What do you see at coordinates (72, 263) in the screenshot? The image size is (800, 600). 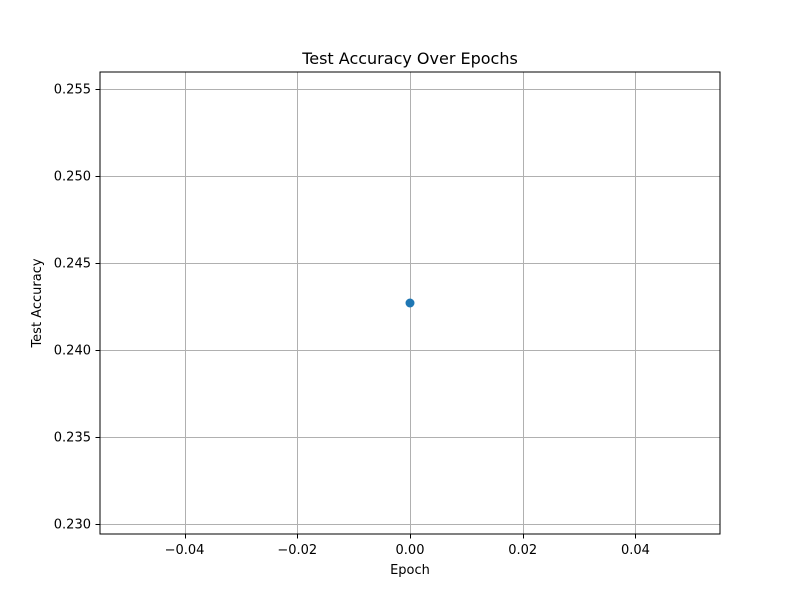 I see `y-tick-label: 0.245` at bounding box center [72, 263].